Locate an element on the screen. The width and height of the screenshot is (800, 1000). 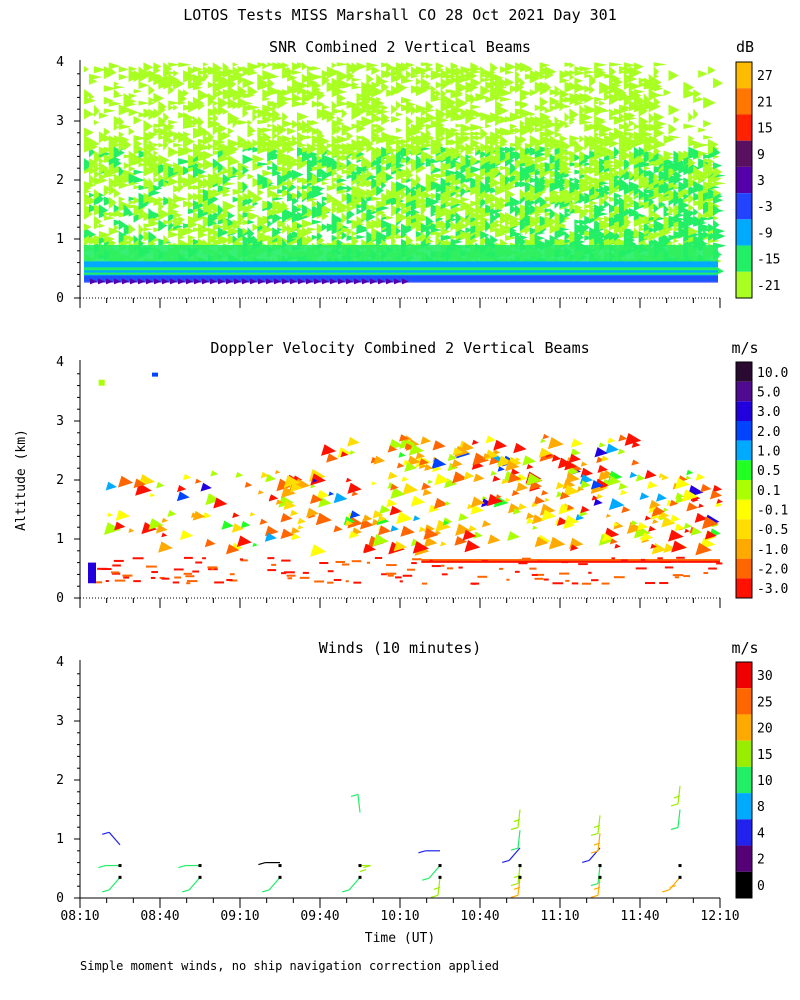
colorbar-label: -3.0 is located at coordinates (772, 589).